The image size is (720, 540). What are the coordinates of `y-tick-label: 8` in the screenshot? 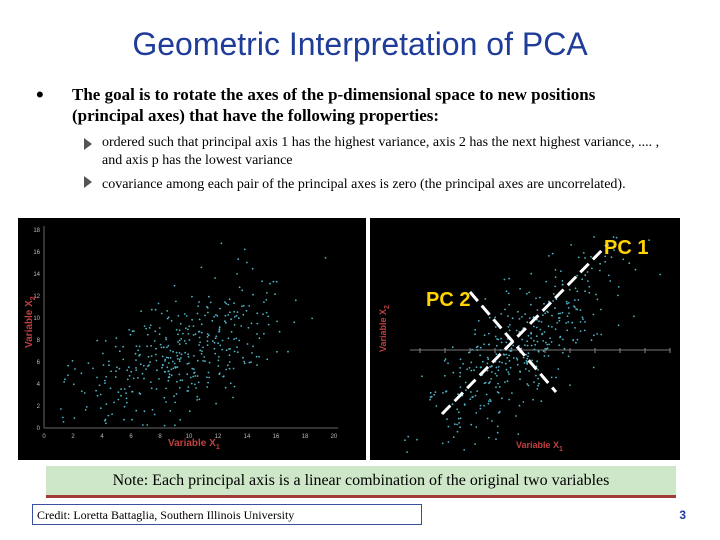 It's located at (39, 341).